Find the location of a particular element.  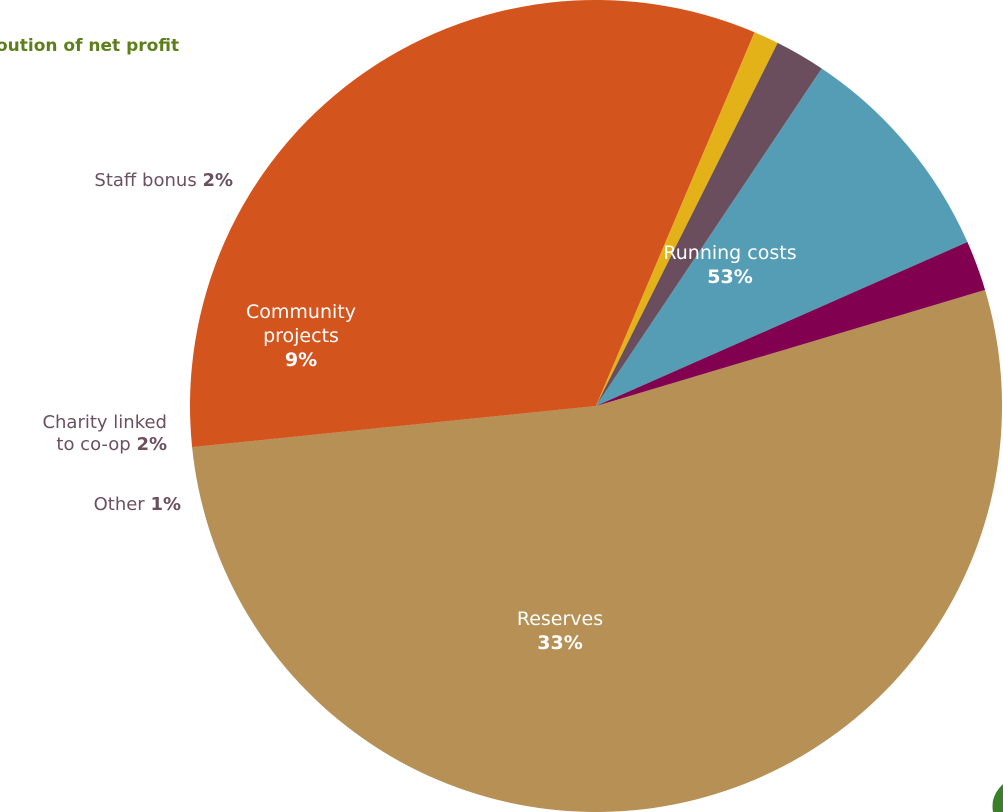

other-name: Other is located at coordinates (119, 504).